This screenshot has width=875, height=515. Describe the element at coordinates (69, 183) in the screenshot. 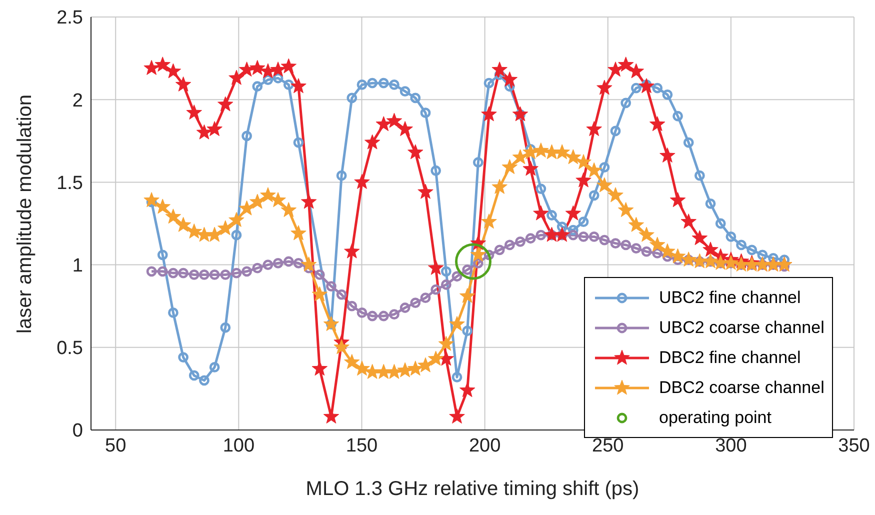

I see `y-tick-label: 1.5` at that location.